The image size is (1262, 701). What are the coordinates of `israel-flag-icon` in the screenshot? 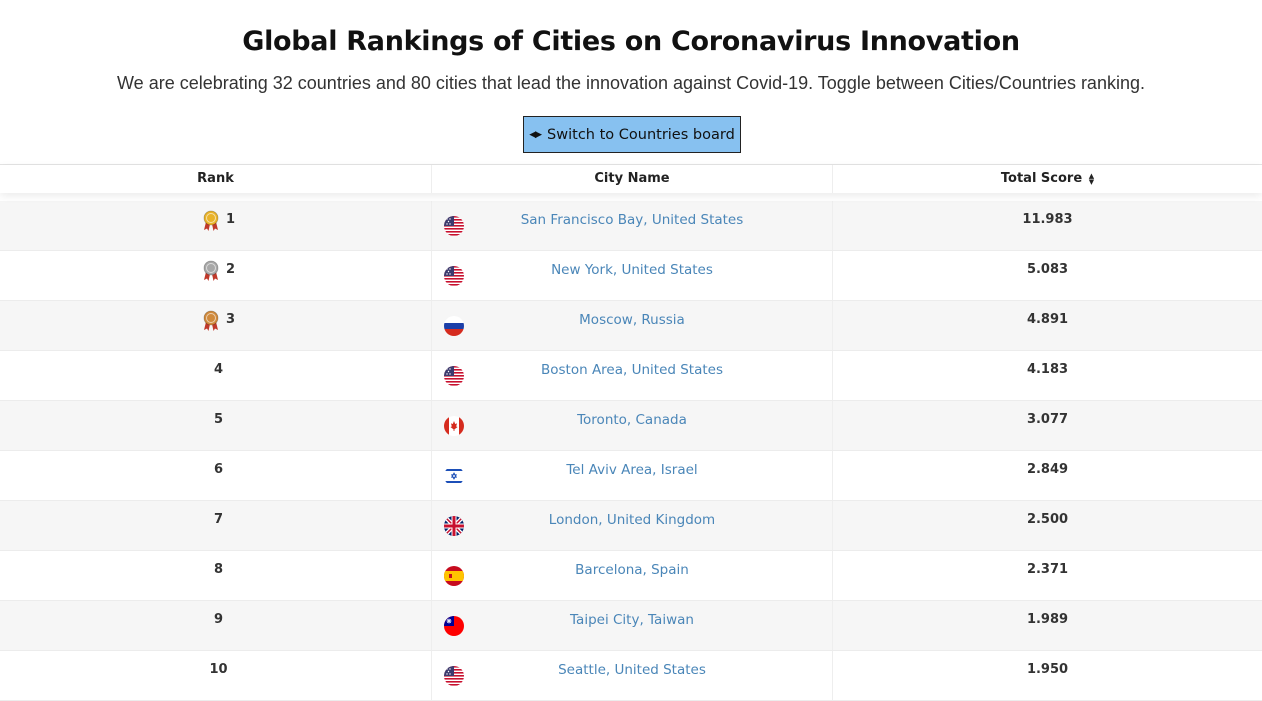 It's located at (454, 476).